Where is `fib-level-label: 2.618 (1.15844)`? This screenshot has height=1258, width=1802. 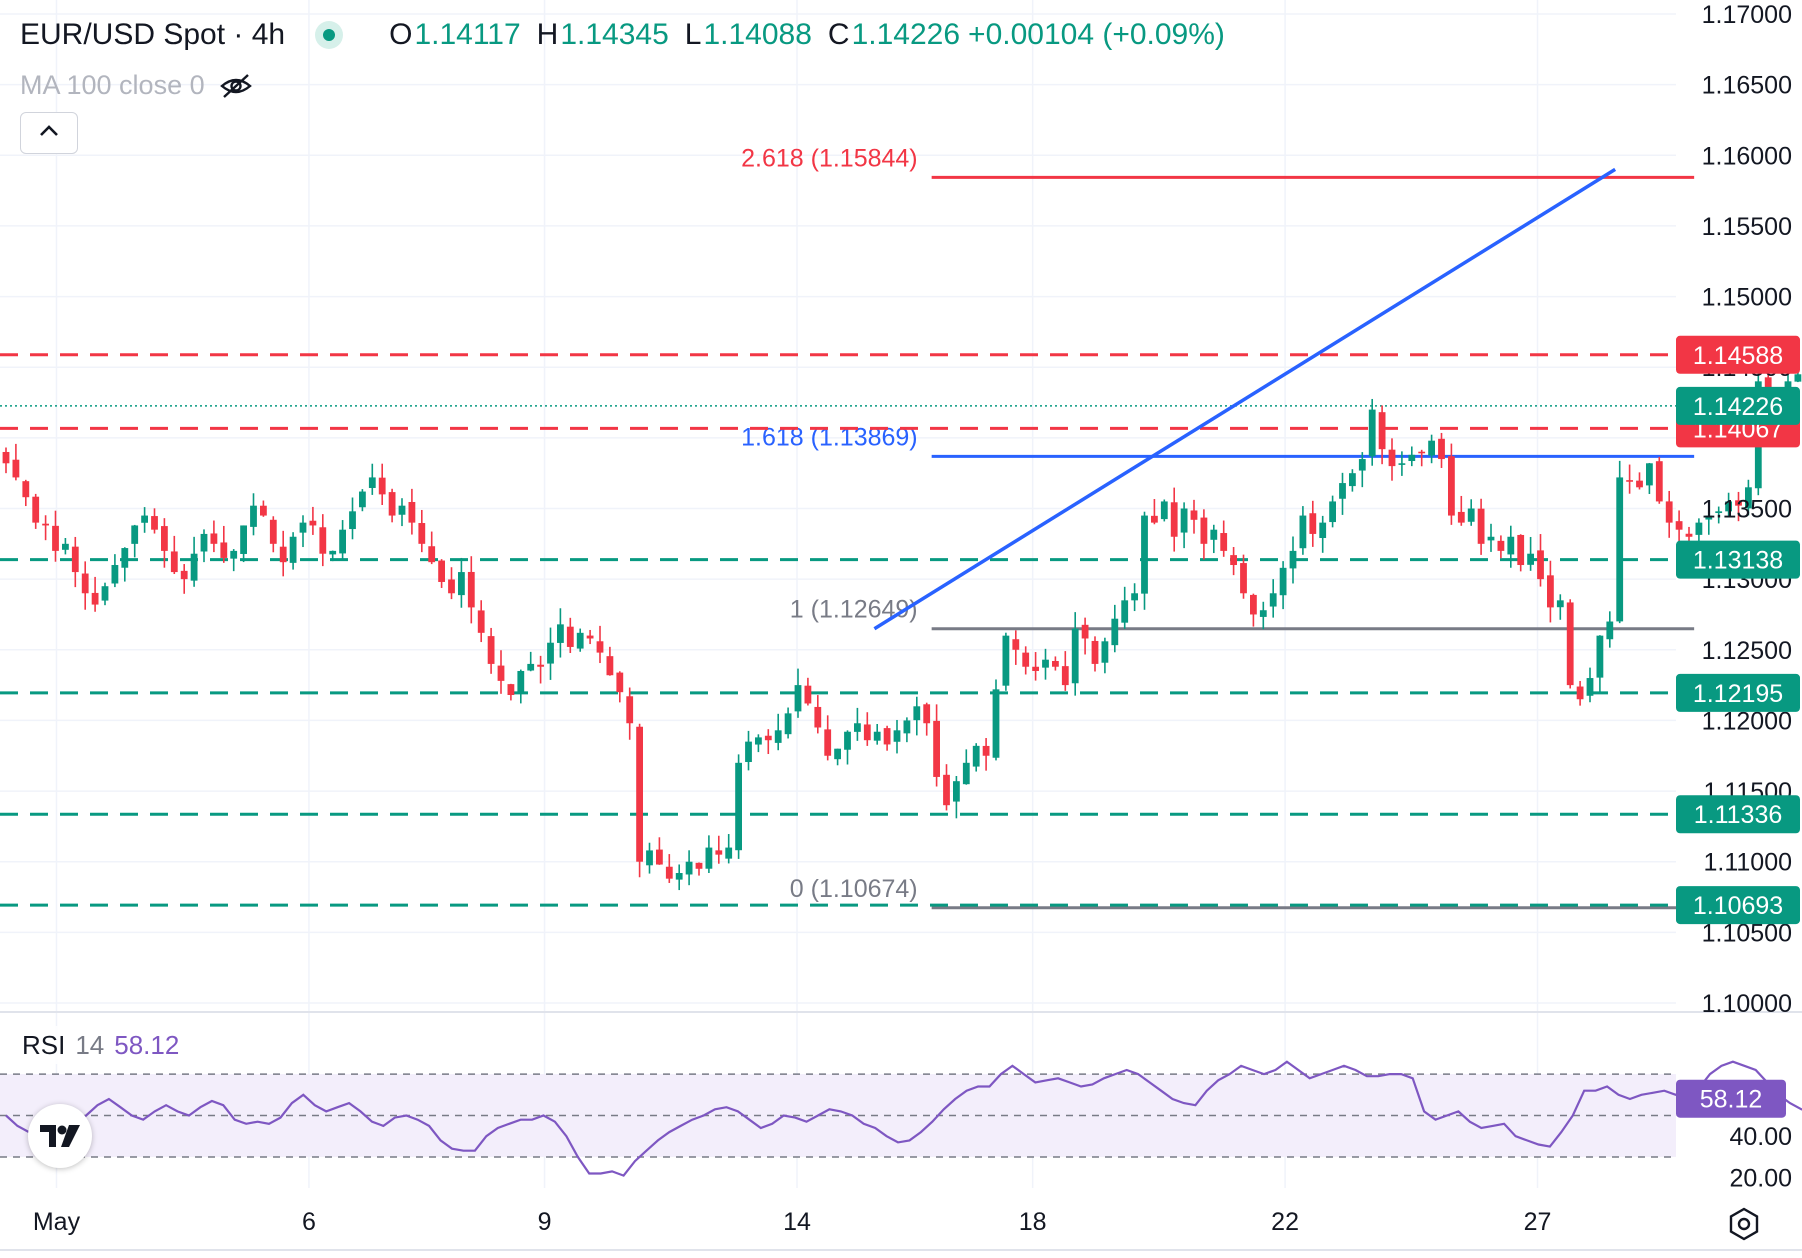 fib-level-label: 2.618 (1.15844) is located at coordinates (829, 158).